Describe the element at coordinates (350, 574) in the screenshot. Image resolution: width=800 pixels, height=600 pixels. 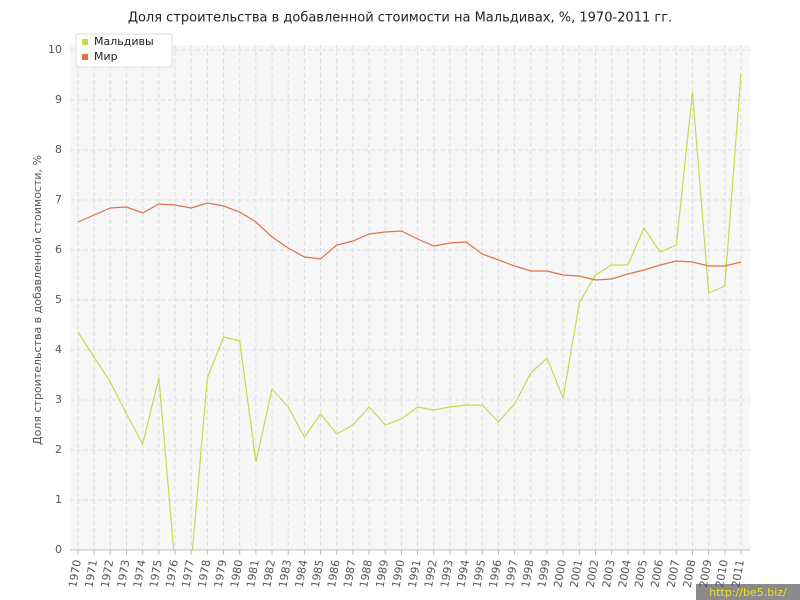
I see `x-tick-label: 1987` at that location.